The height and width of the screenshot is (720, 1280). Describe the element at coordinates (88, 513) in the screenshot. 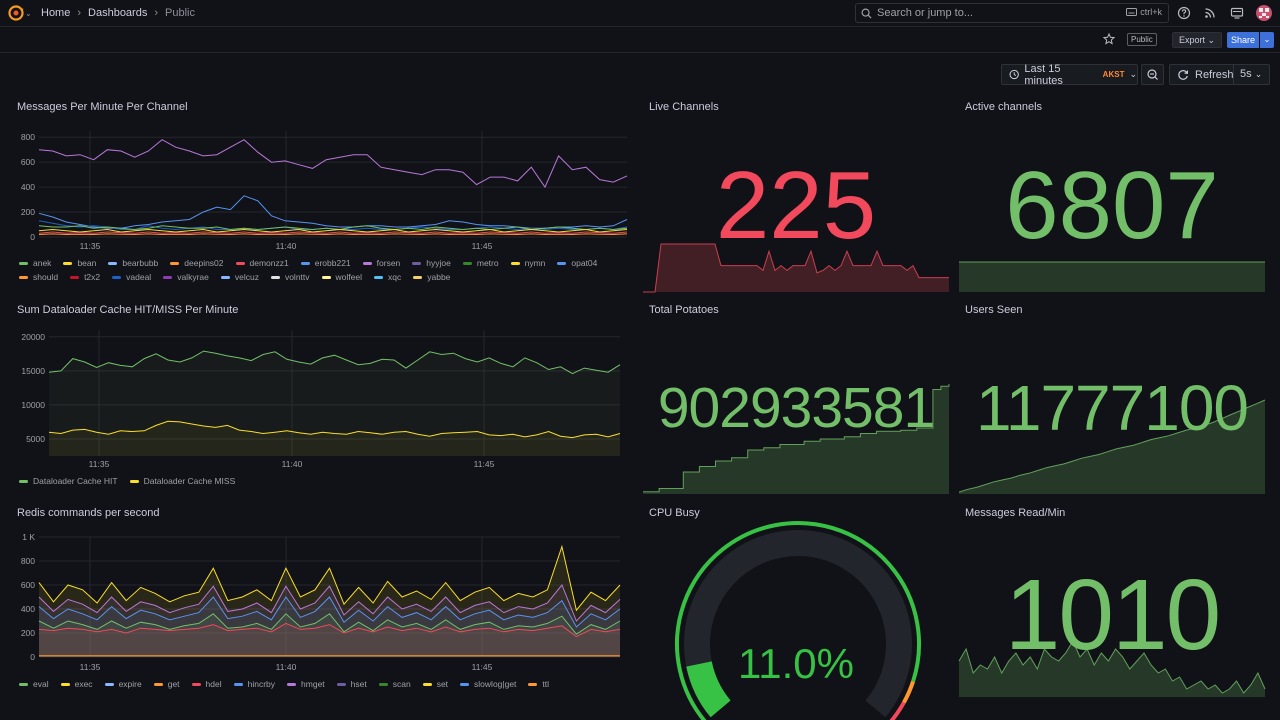

I see `panel-title: Redis commands per second` at that location.